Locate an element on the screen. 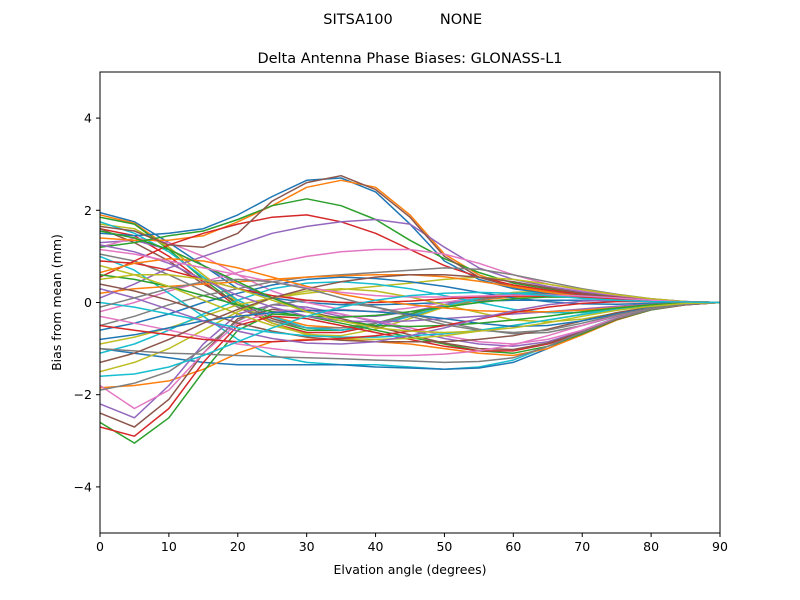 This screenshot has height=600, width=800. x-axis-label: Elvation angle (degrees) is located at coordinates (409, 569).